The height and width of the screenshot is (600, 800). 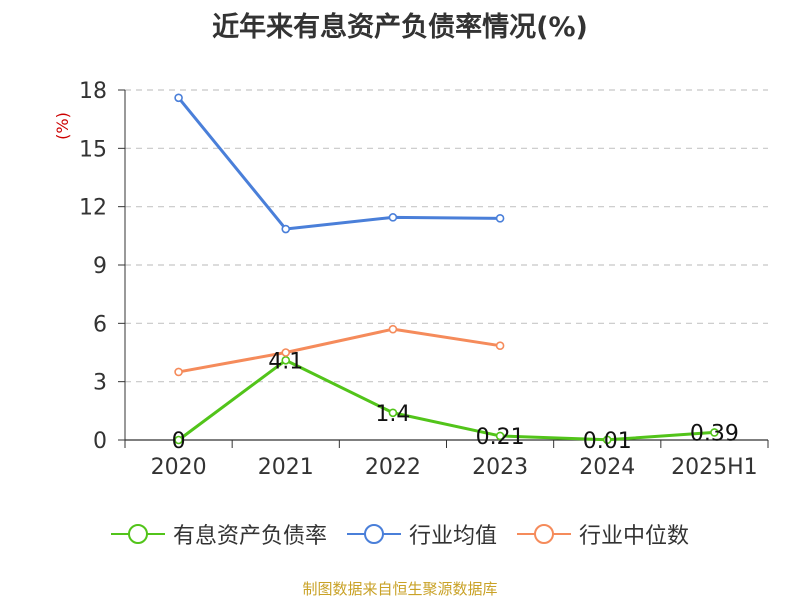 I want to click on legend: 有息资产负债率 行业均值 行业中位数, so click(x=400, y=534).